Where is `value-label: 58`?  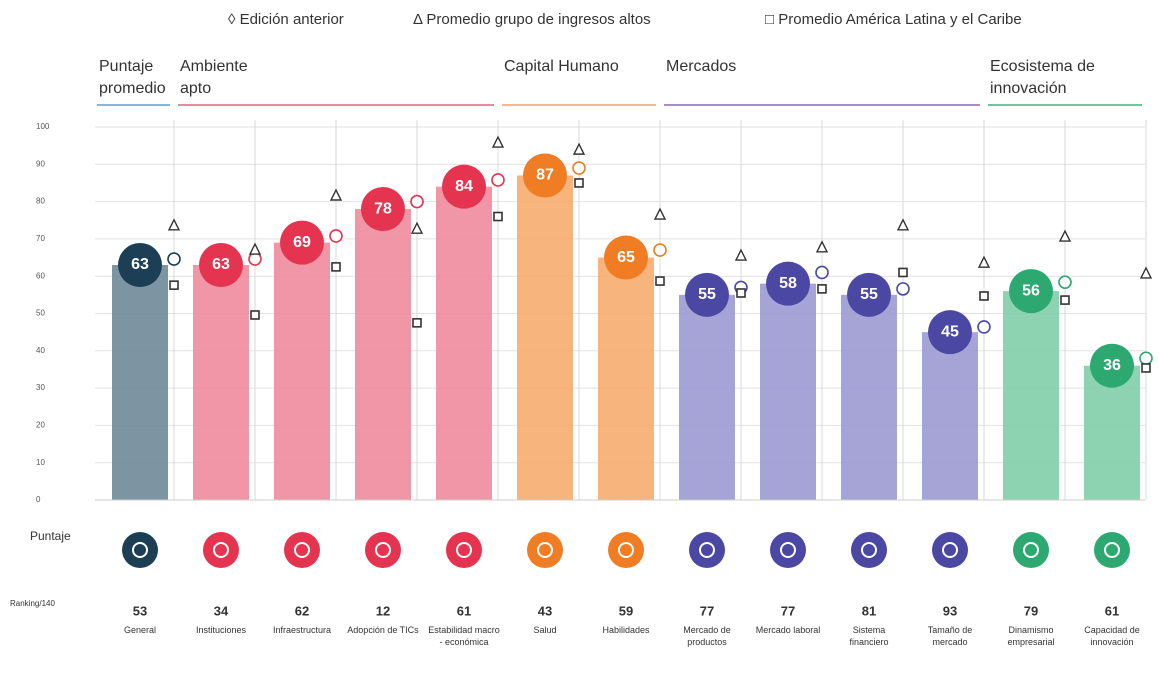
value-label: 58 is located at coordinates (788, 283).